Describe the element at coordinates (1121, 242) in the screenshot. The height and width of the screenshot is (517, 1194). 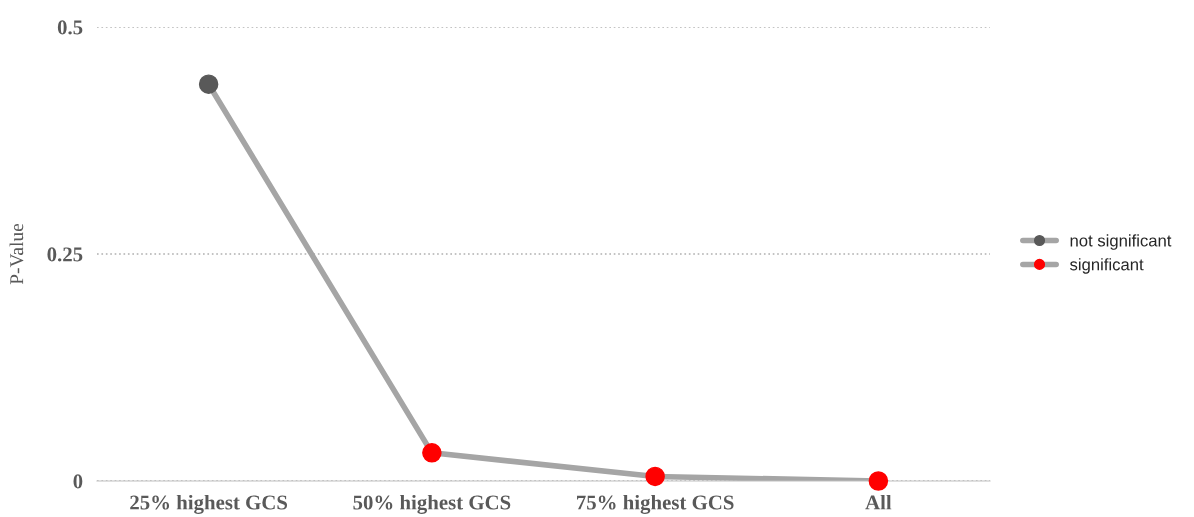
I see `legend-label: not significant` at that location.